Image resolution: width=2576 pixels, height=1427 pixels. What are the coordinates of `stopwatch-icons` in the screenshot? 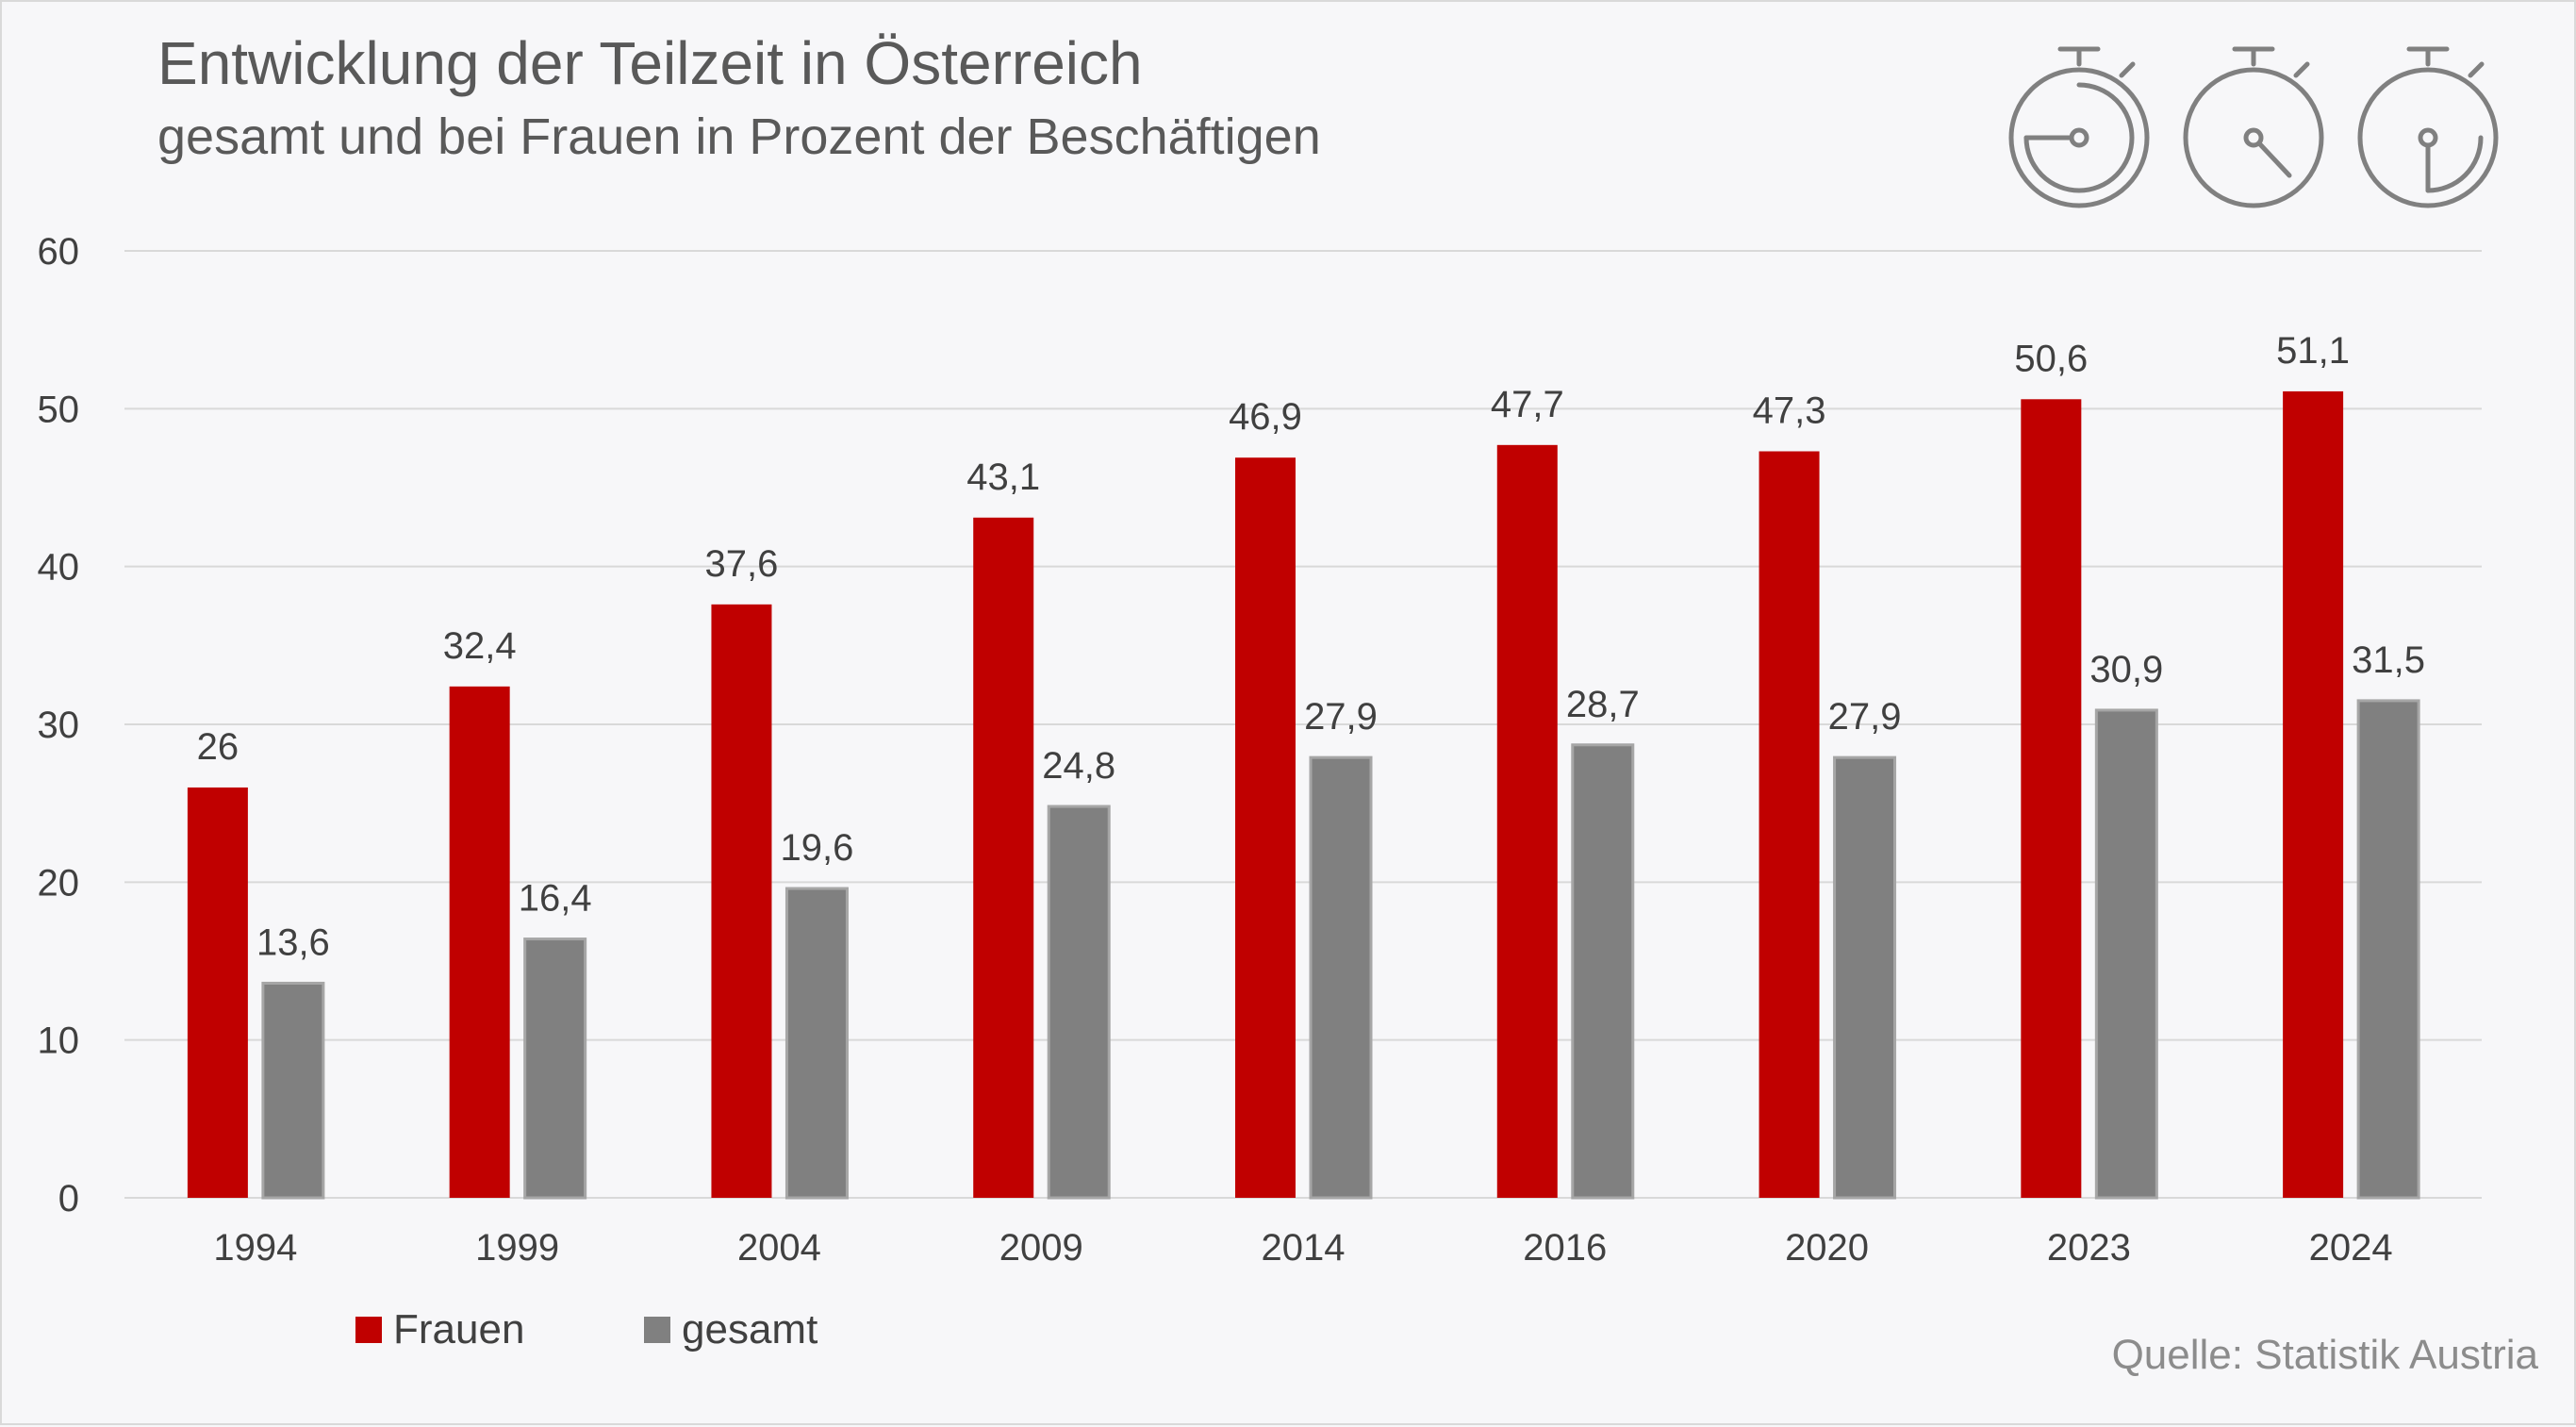 It's located at (2262, 128).